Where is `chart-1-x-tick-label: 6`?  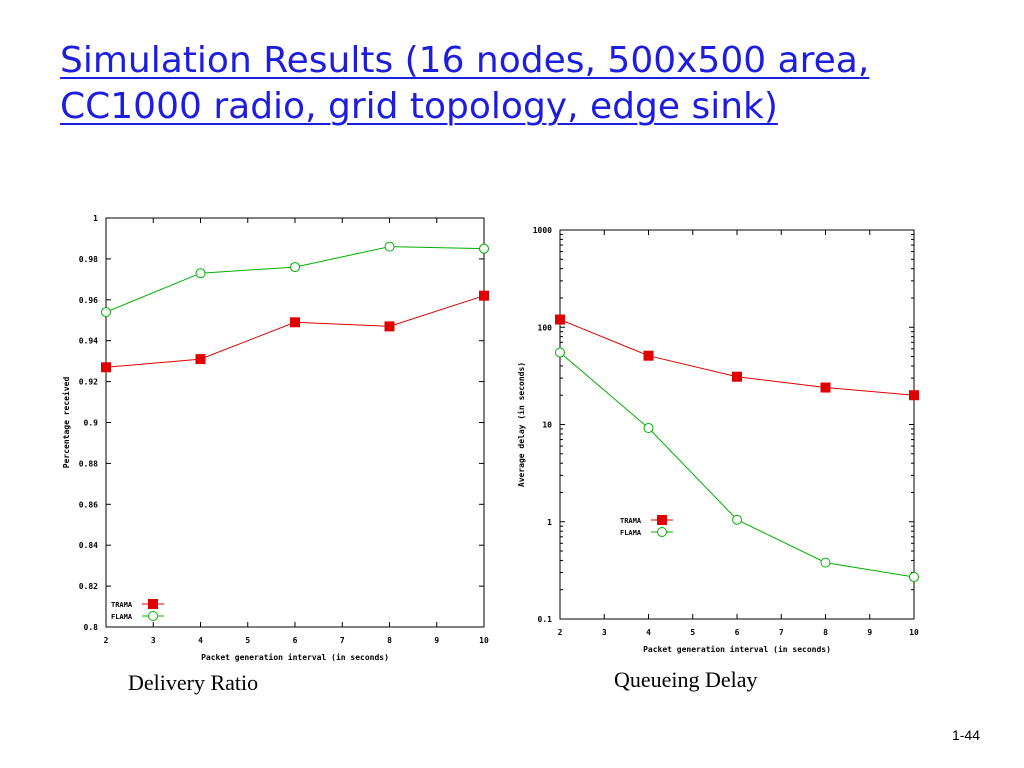 chart-1-x-tick-label: 6 is located at coordinates (737, 632).